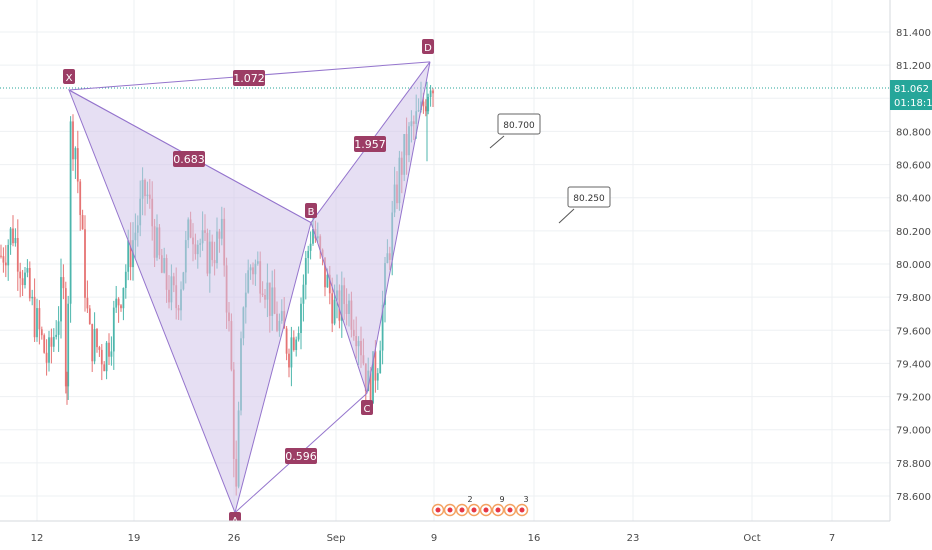 The height and width of the screenshot is (550, 932). Describe the element at coordinates (525, 499) in the screenshot. I see `event-marker-count: 3` at that location.